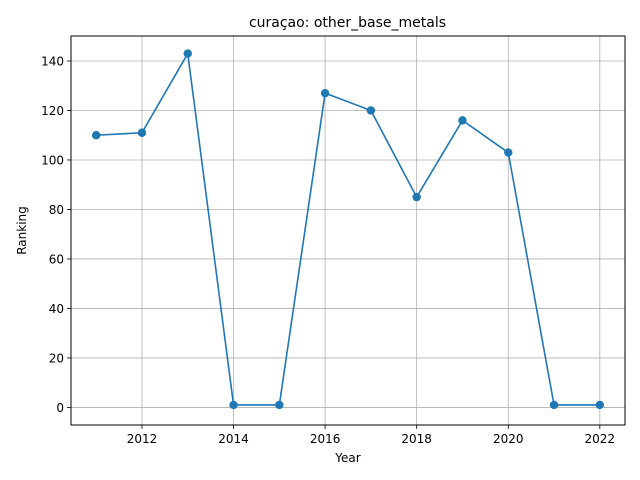 The image size is (640, 480). What do you see at coordinates (56, 259) in the screenshot?
I see `y-tick-label: 60` at bounding box center [56, 259].